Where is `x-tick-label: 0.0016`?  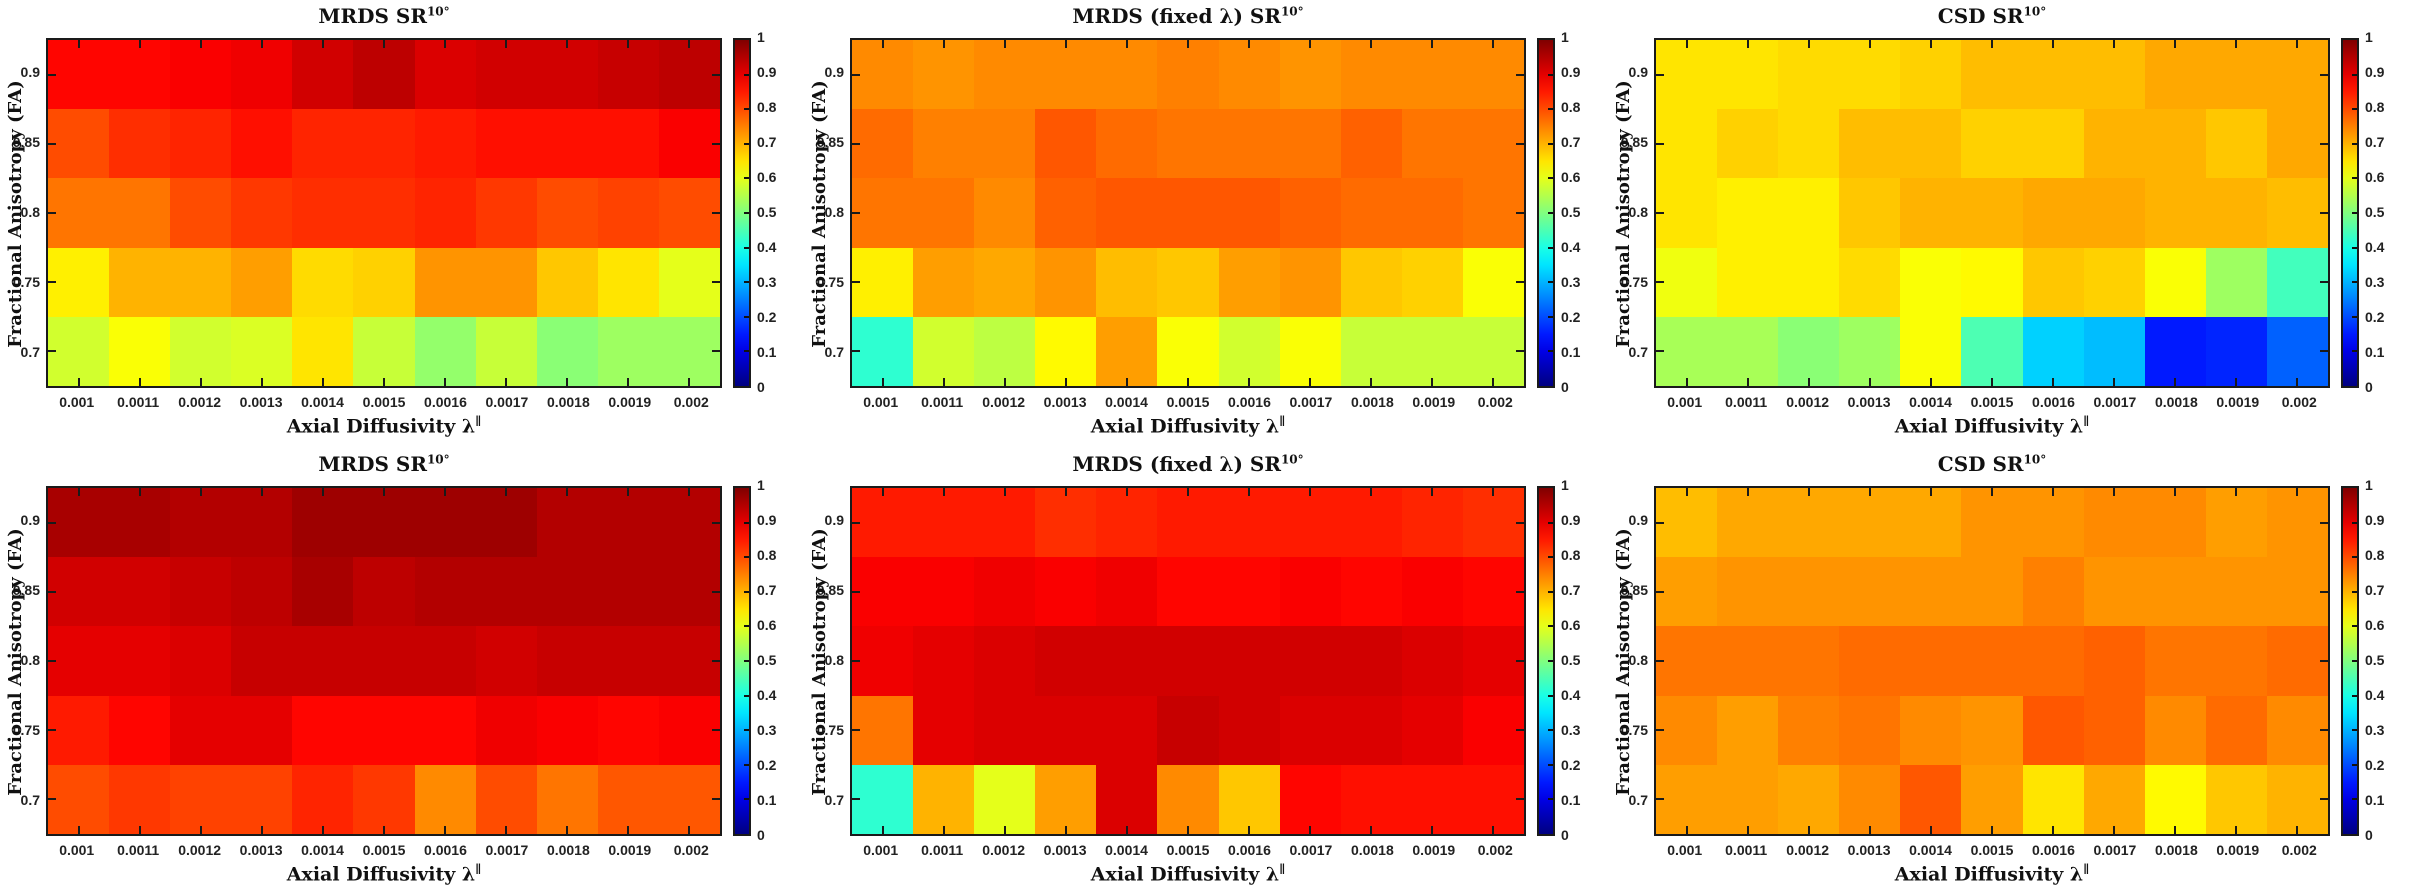
x-tick-label: 0.0016 is located at coordinates (445, 402).